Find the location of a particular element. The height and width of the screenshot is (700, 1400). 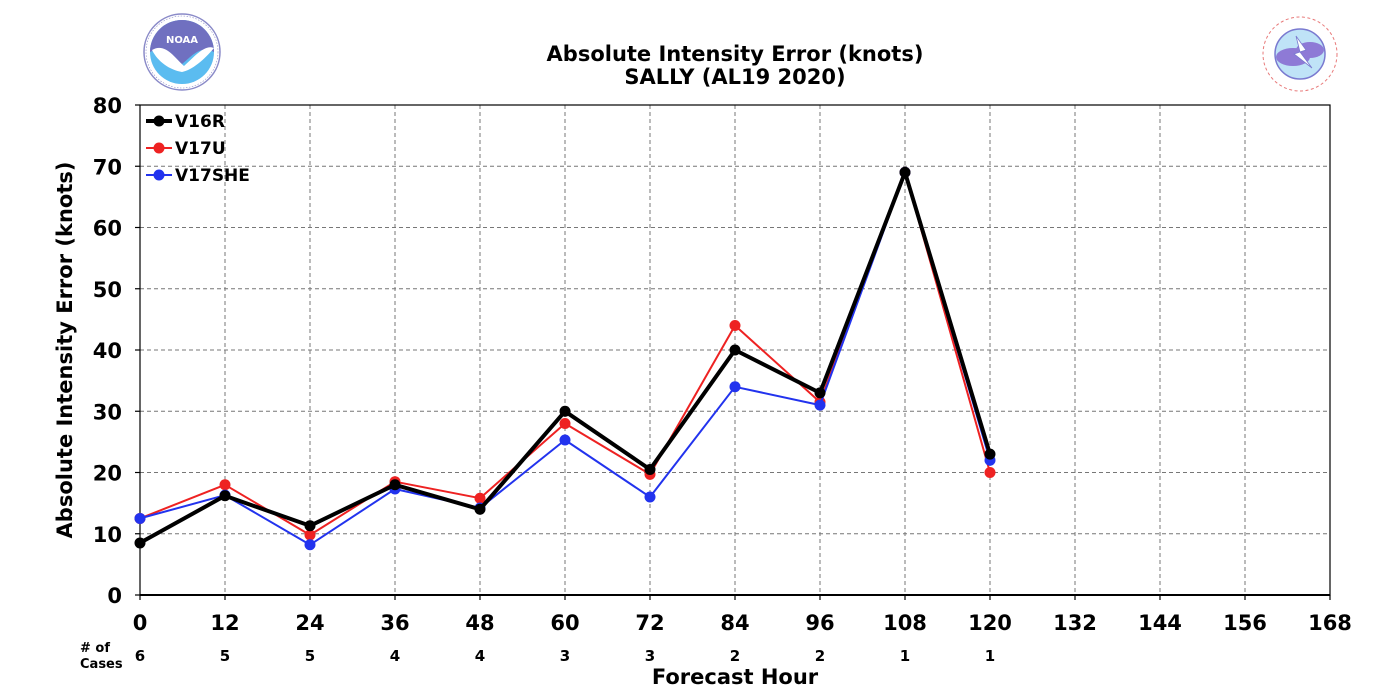

legend-label: V17U is located at coordinates (200, 149).